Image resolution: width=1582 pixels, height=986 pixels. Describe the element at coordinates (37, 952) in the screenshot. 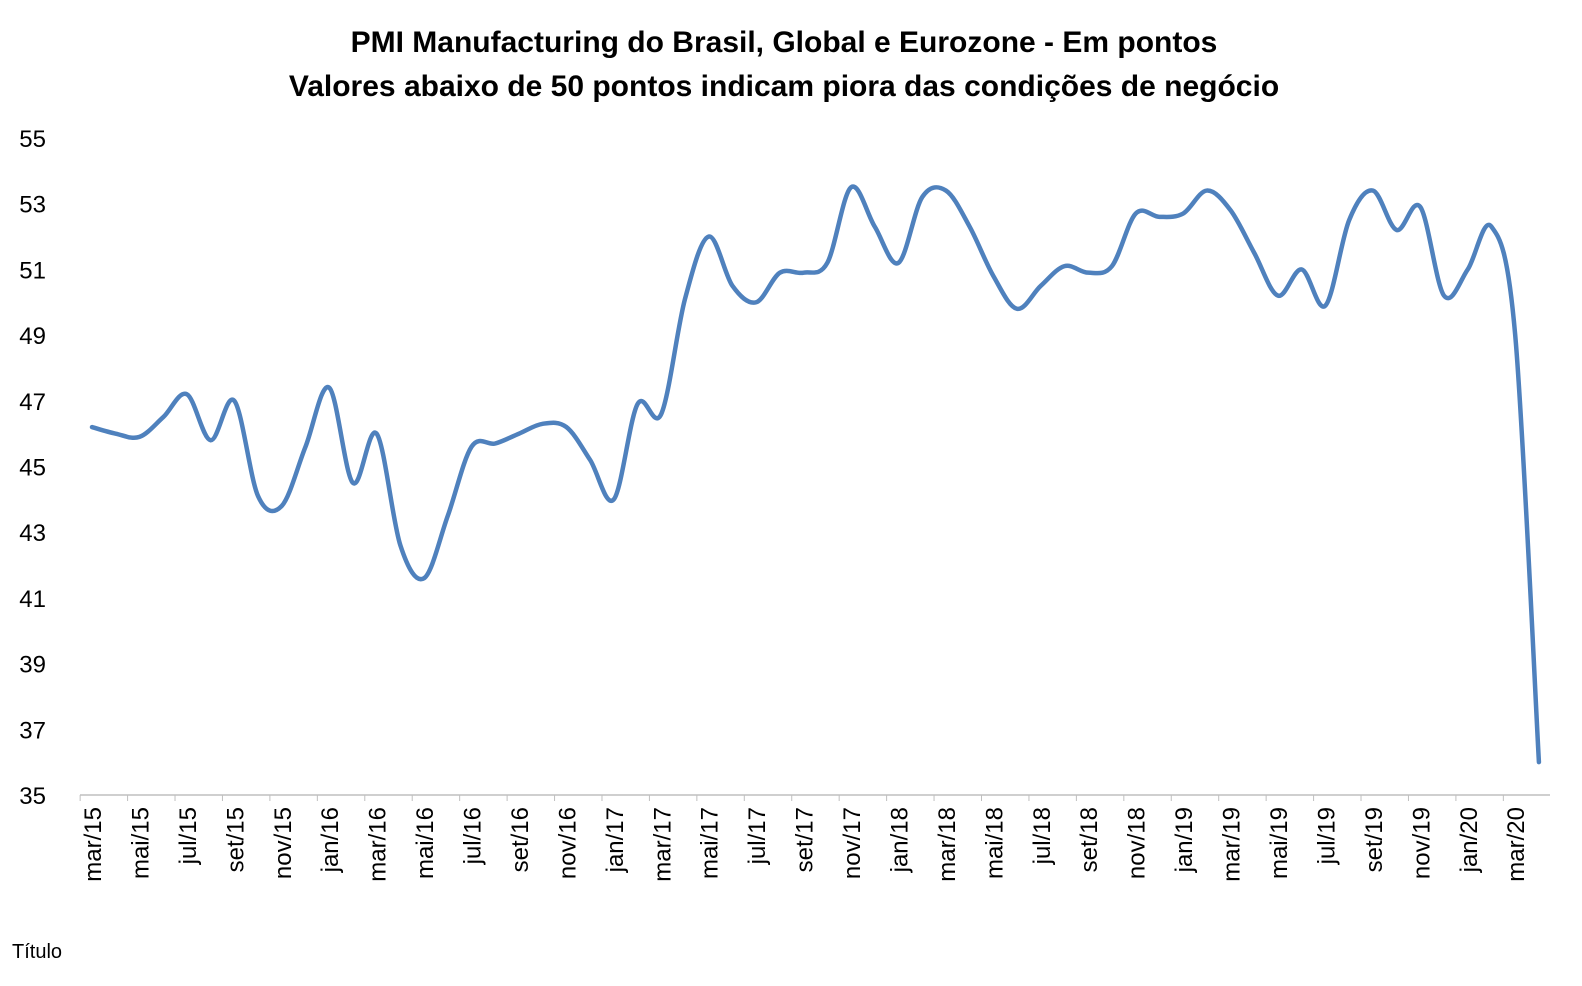

I see `x-axis-title: Título` at that location.